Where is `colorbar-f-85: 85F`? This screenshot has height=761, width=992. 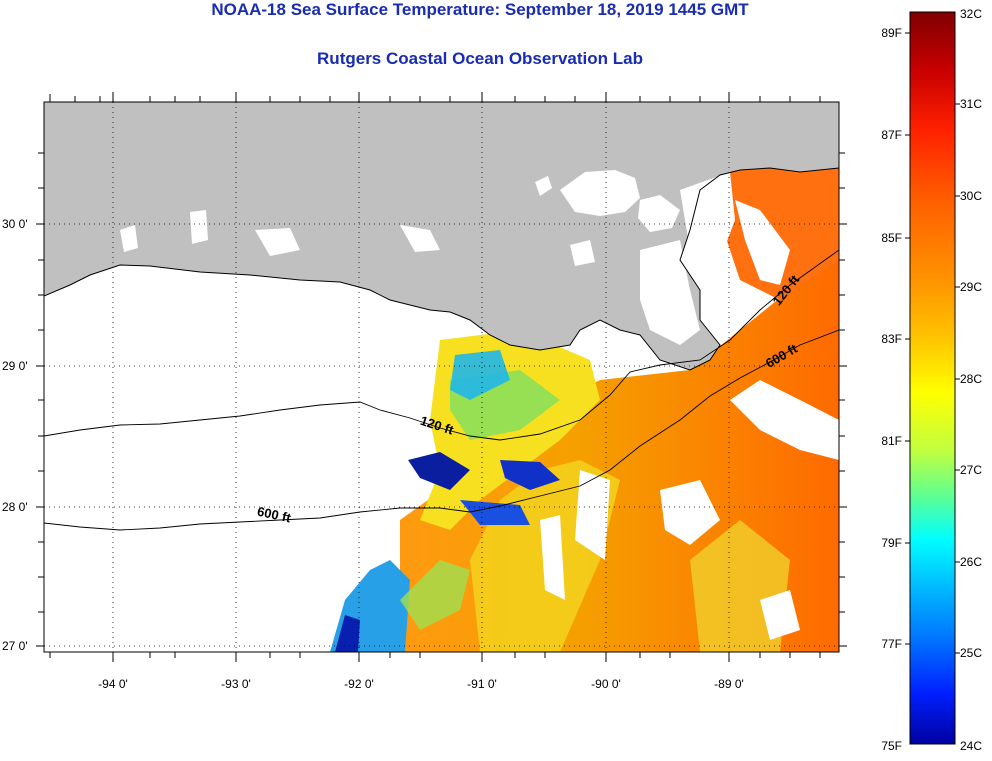
colorbar-f-85: 85F is located at coordinates (891, 238).